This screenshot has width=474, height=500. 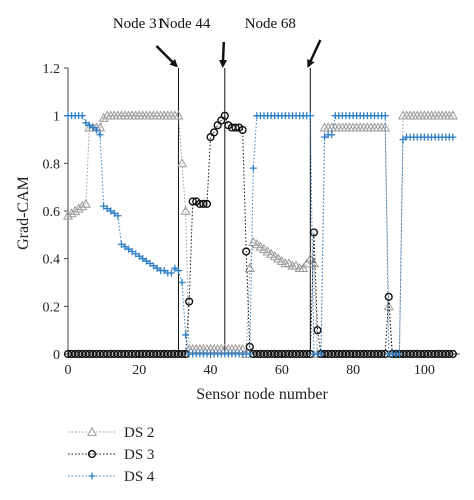 I want to click on x-tick-label: 80, so click(x=353, y=370).